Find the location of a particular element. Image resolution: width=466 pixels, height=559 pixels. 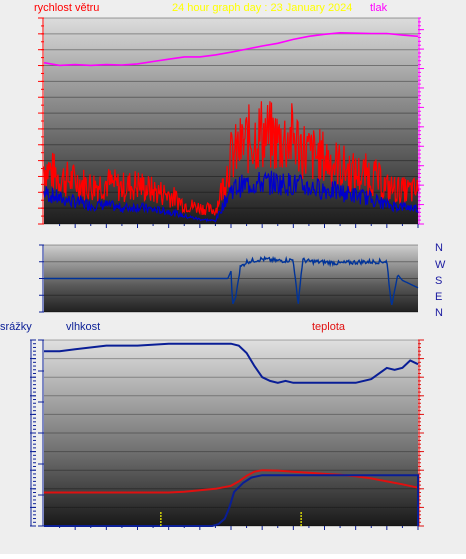

compass-e: E is located at coordinates (438, 297).